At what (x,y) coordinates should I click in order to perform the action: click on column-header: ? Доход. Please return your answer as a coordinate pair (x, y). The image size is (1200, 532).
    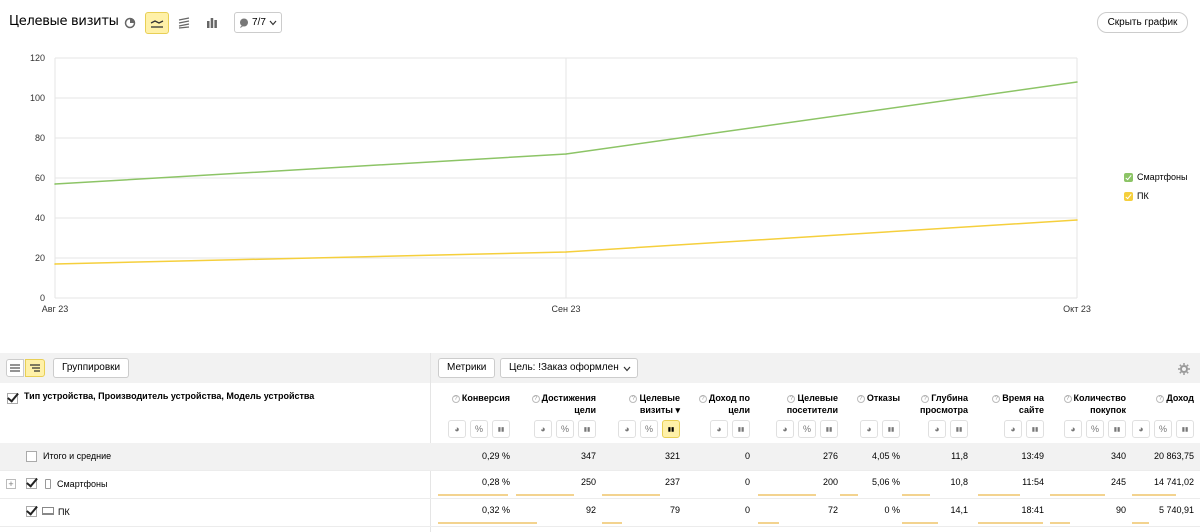
    Looking at the image, I should click on (1163, 398).